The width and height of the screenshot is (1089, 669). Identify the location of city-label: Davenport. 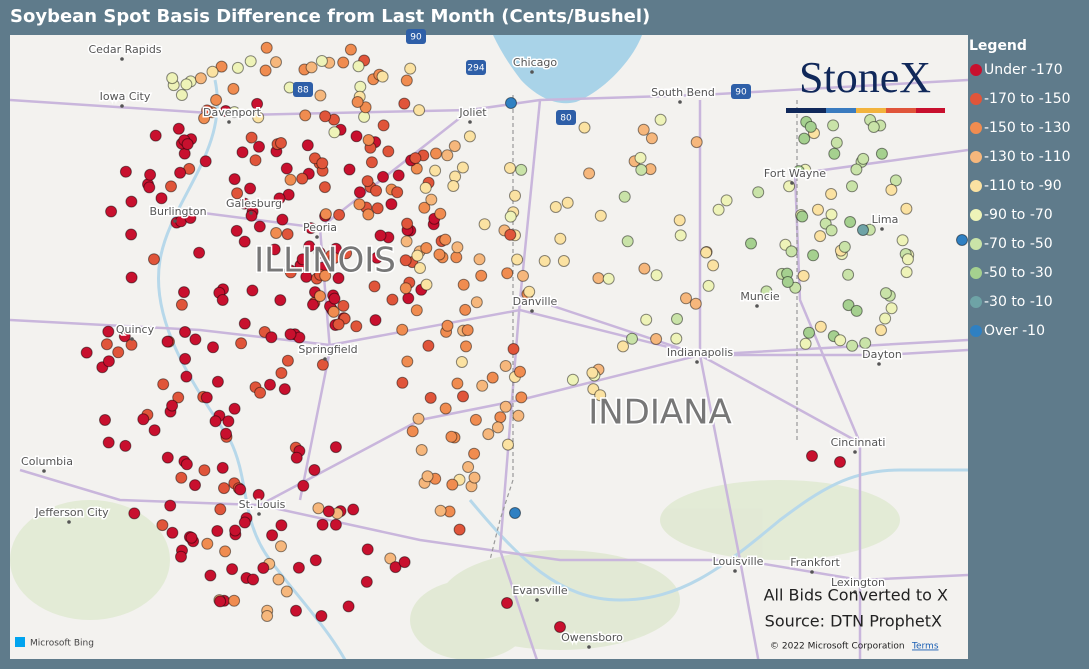
(232, 112).